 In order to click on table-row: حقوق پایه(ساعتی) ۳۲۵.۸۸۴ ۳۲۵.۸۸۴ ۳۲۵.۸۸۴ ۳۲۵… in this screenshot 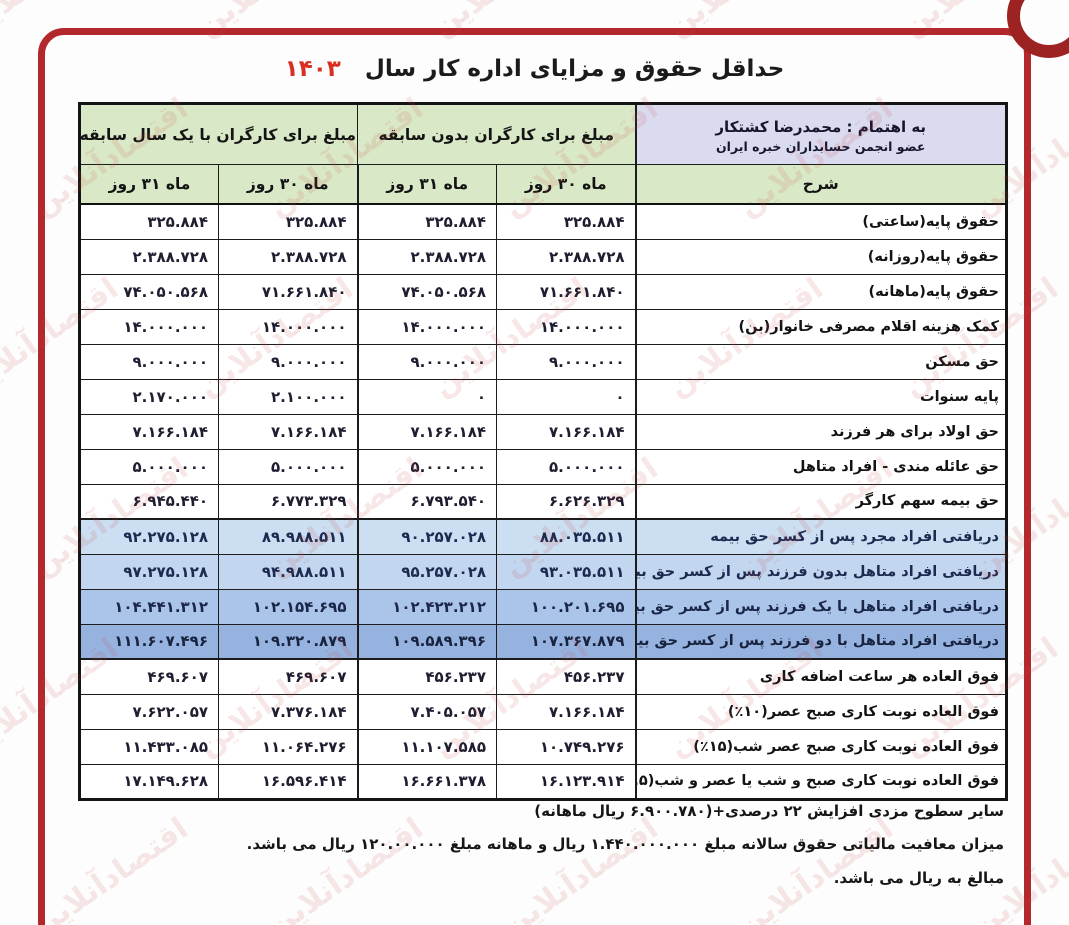, I will do `click(543, 221)`.